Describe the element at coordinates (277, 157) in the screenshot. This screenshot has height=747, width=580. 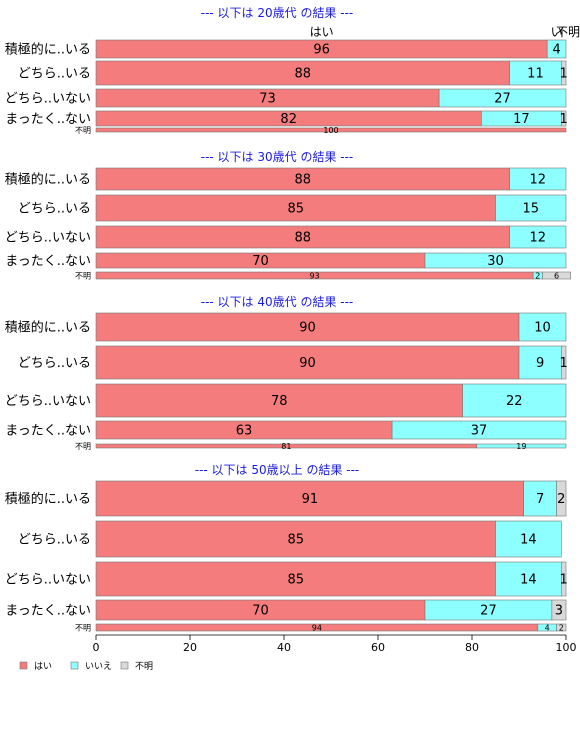
I see `panel-title: --- 以下は 30歳代 の結果 ---` at that location.